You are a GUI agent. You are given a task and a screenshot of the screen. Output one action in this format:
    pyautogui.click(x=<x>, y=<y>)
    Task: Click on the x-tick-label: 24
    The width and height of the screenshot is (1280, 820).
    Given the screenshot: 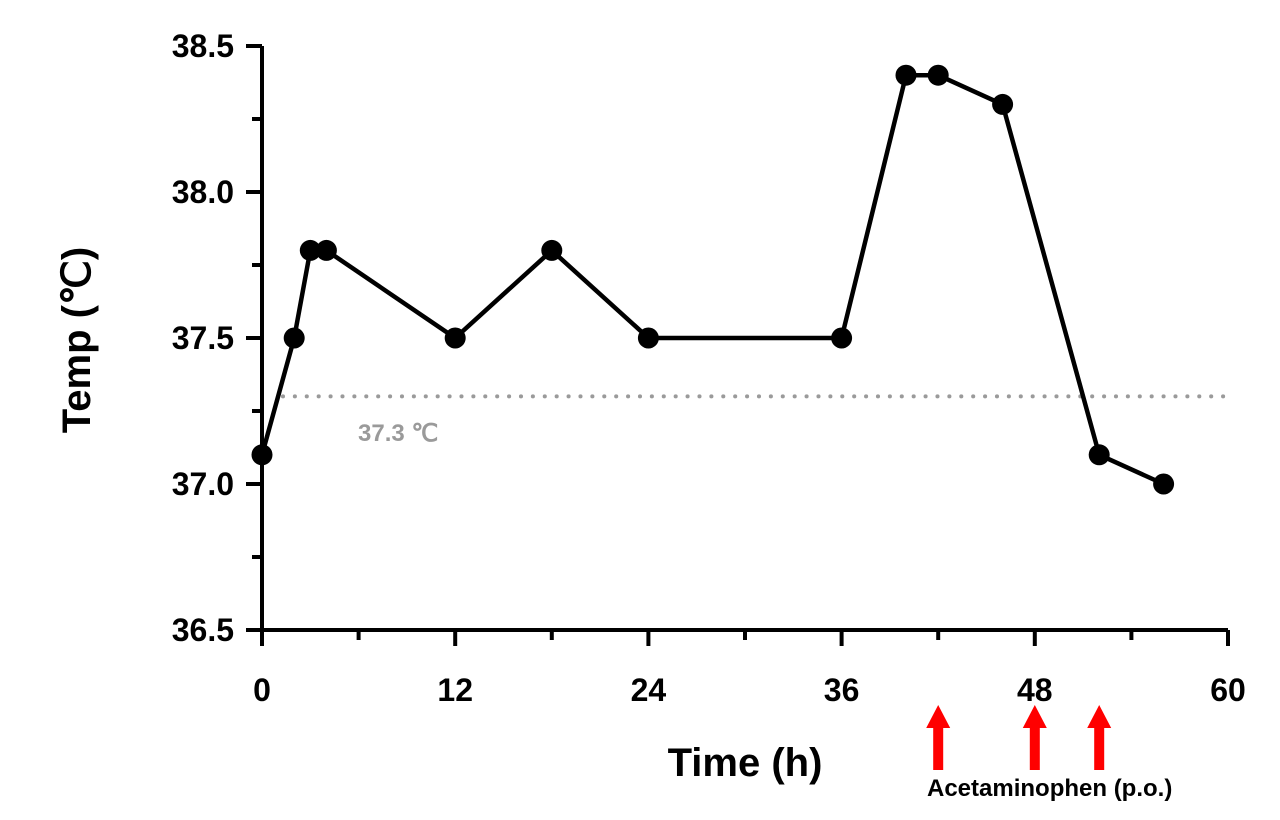 What is the action you would take?
    pyautogui.click(x=649, y=690)
    